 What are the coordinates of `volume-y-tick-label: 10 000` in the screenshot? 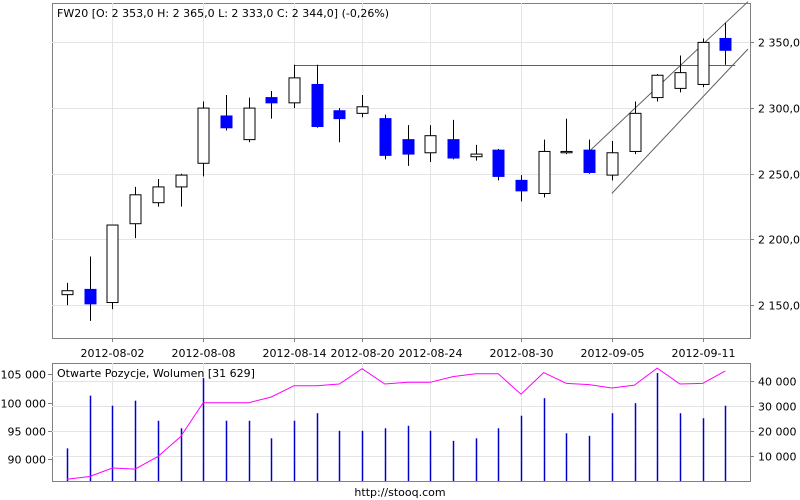 It's located at (777, 457).